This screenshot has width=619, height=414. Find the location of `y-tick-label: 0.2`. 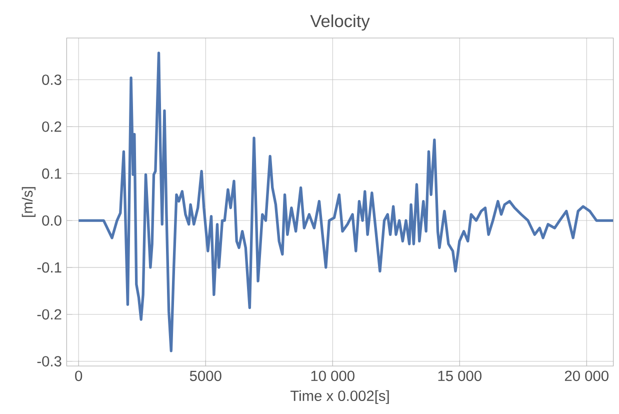

y-tick-label: 0.2 is located at coordinates (52, 127).